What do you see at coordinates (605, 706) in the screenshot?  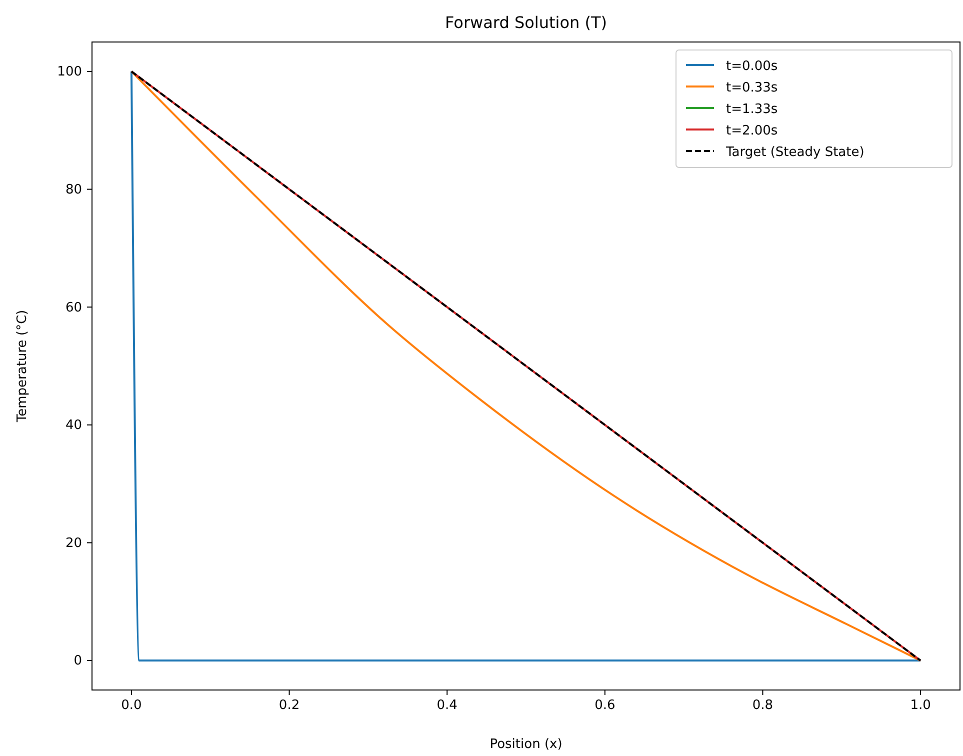 I see `x-tick-label: 0.6` at bounding box center [605, 706].